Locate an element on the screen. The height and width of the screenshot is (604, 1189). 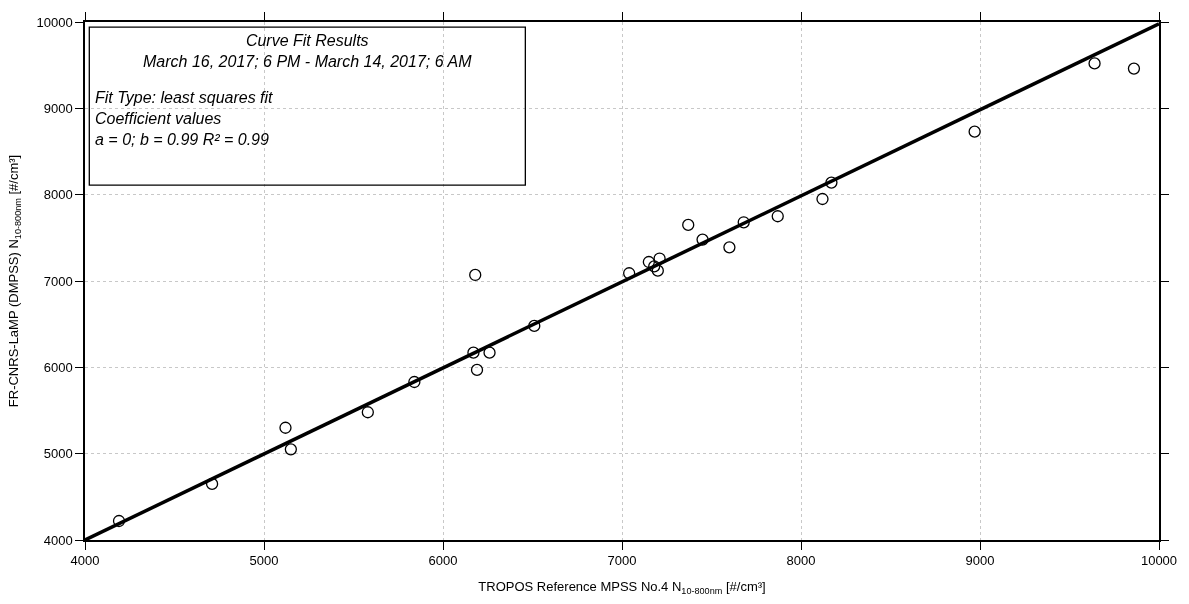
y-tick-label: 10000 is located at coordinates (54, 22).